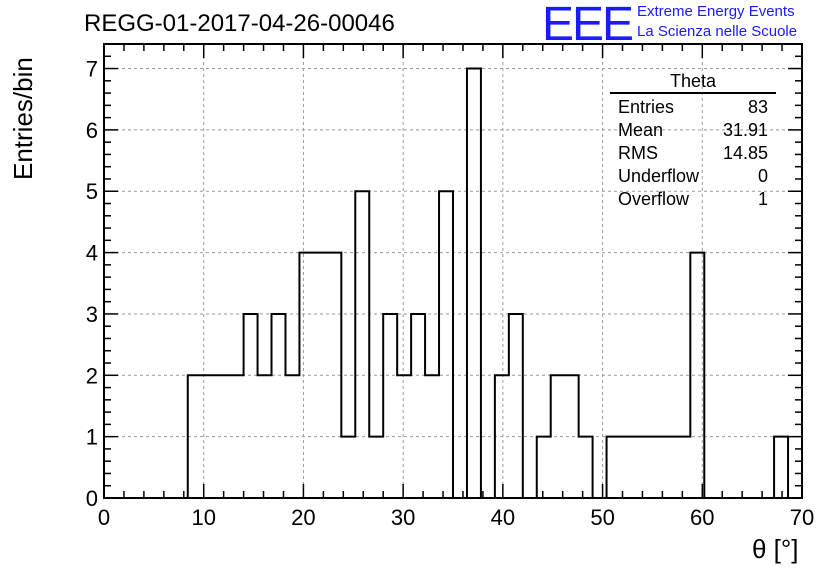 This screenshot has height=572, width=836. I want to click on y-tick-label: 2, so click(92, 375).